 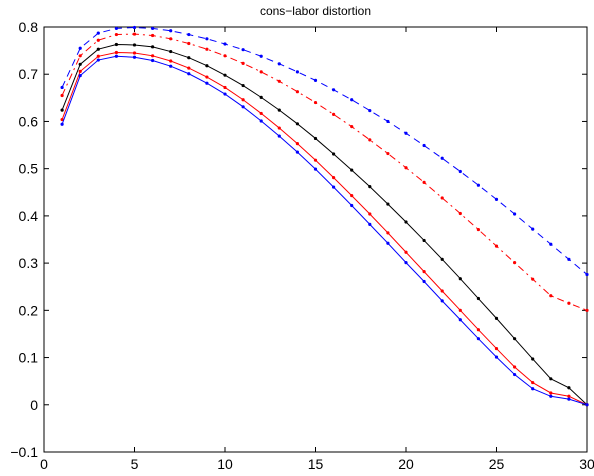 What do you see at coordinates (29, 74) in the screenshot?
I see `y-tick-label: 0.7` at bounding box center [29, 74].